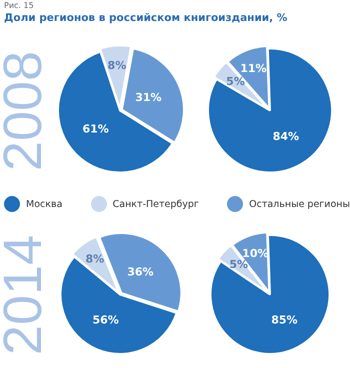 The image size is (350, 368). Describe the element at coordinates (19, 5) in the screenshot. I see `text: Рис. 15` at that location.